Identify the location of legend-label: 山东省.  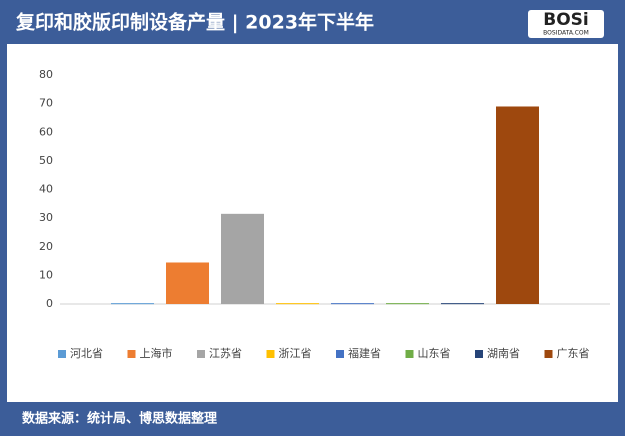
(434, 353).